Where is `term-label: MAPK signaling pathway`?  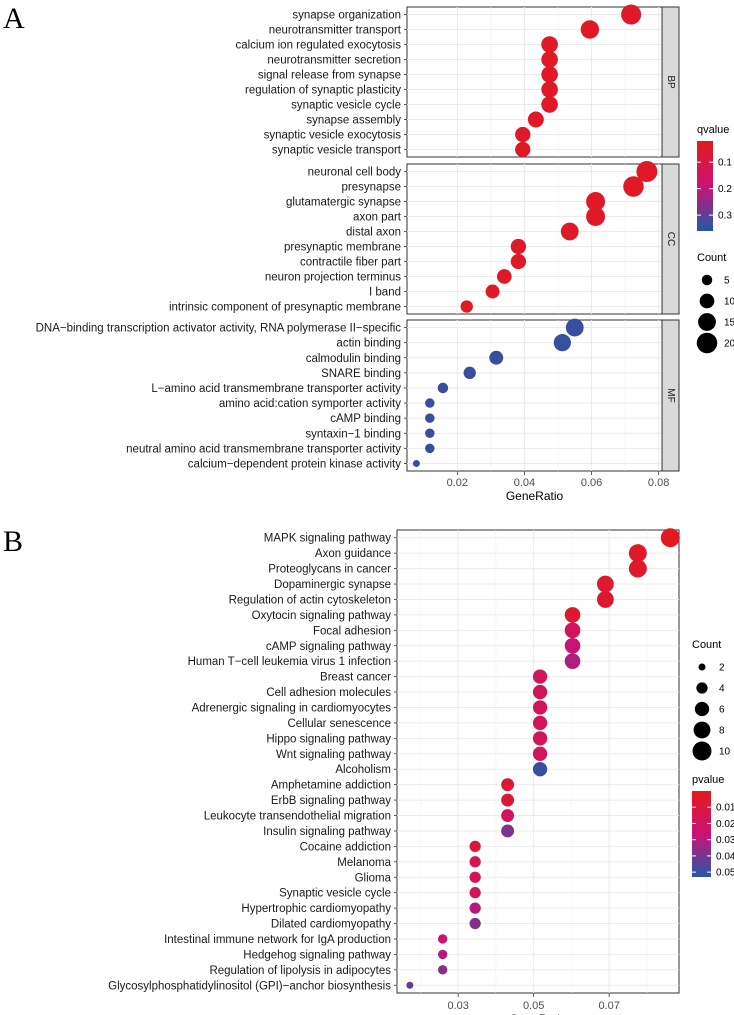
term-label: MAPK signaling pathway is located at coordinates (327, 539).